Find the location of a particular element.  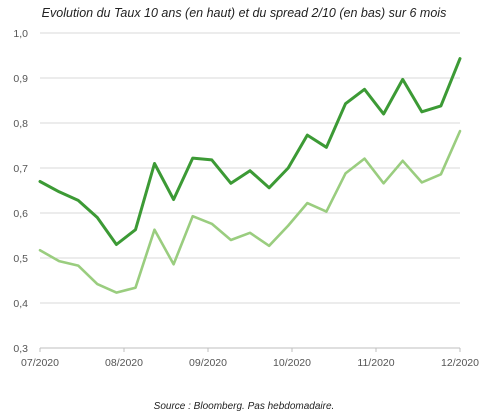

y-tick-label: 0,6 is located at coordinates (20, 214).